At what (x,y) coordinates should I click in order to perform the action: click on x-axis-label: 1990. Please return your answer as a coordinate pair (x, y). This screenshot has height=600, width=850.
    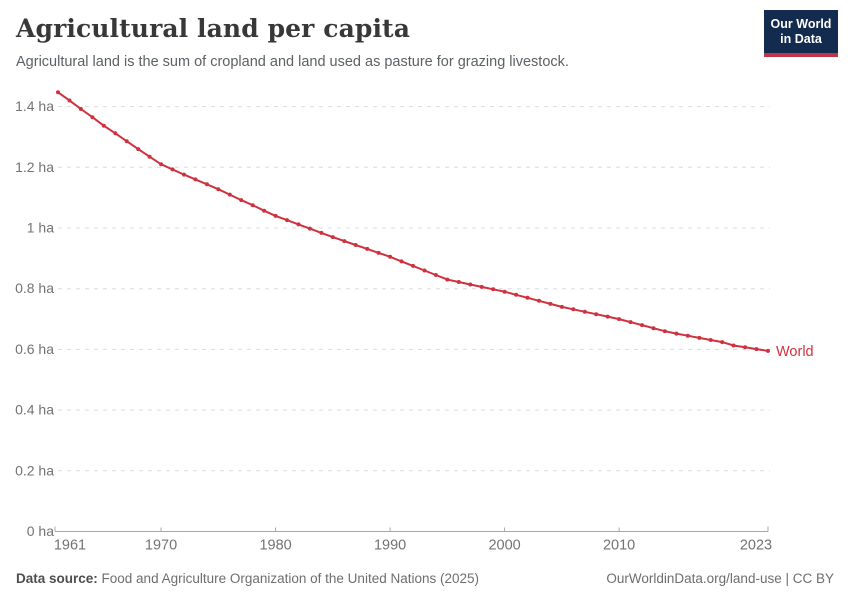
    Looking at the image, I should click on (390, 546).